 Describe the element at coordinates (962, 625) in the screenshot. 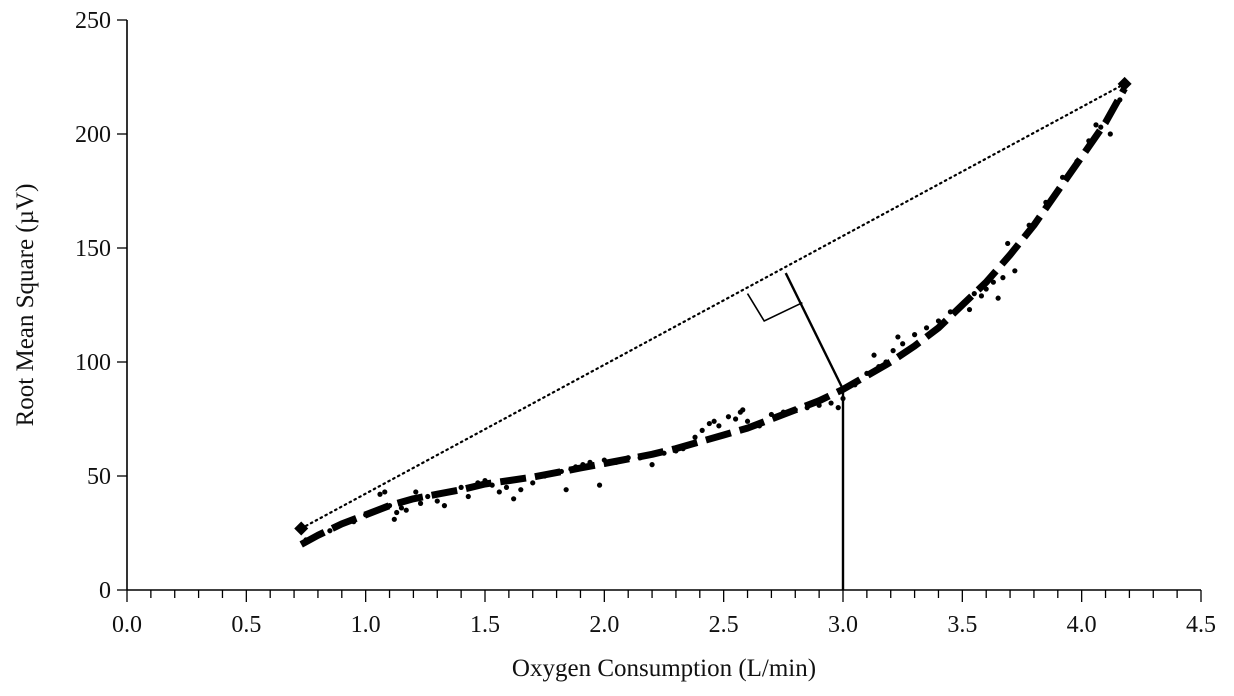

I see `x-tick-label: 3.5` at that location.